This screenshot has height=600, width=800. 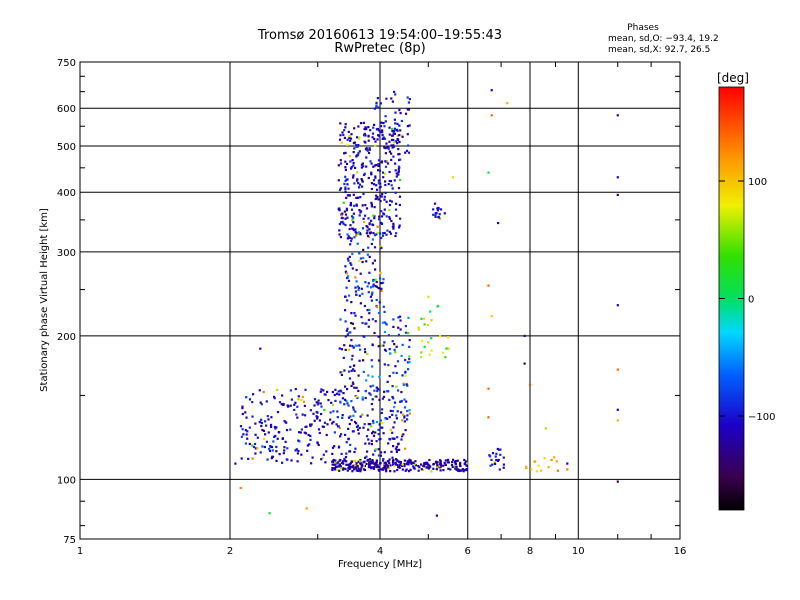 I want to click on colorbar: [deg] 100 0 −100, so click(x=746, y=291).